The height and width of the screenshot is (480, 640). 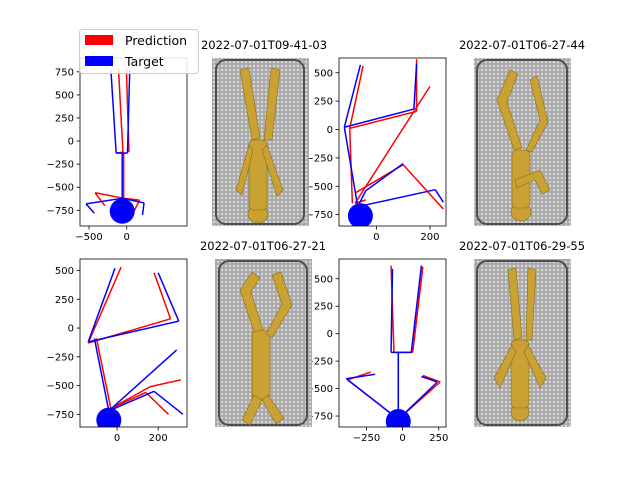 I want to click on x-tick-label: 200, so click(x=429, y=237).